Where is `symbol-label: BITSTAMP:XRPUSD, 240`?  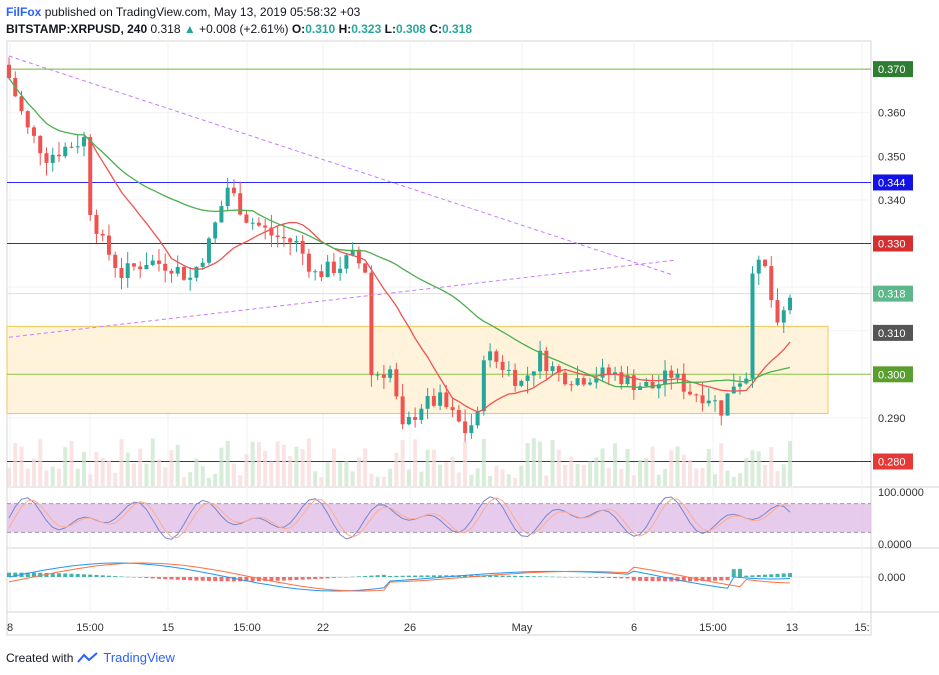 symbol-label: BITSTAMP:XRPUSD, 240 is located at coordinates (77, 29).